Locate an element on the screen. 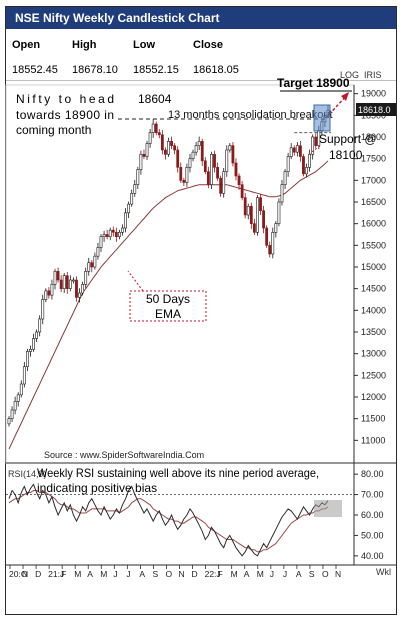 This screenshot has width=403, height=623. ohlc-header-close: Close is located at coordinates (208, 45).